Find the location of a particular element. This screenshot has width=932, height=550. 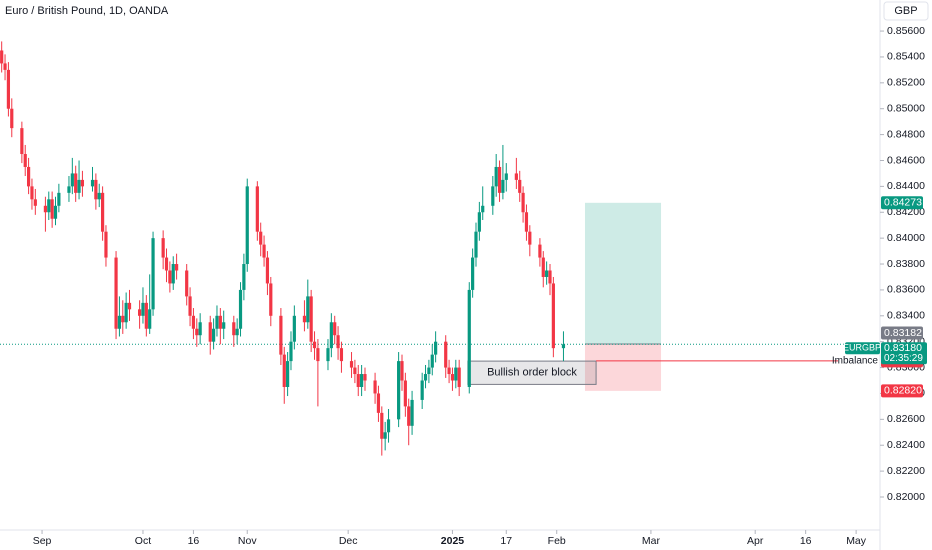

current-tag is located at coordinates (904, 353).